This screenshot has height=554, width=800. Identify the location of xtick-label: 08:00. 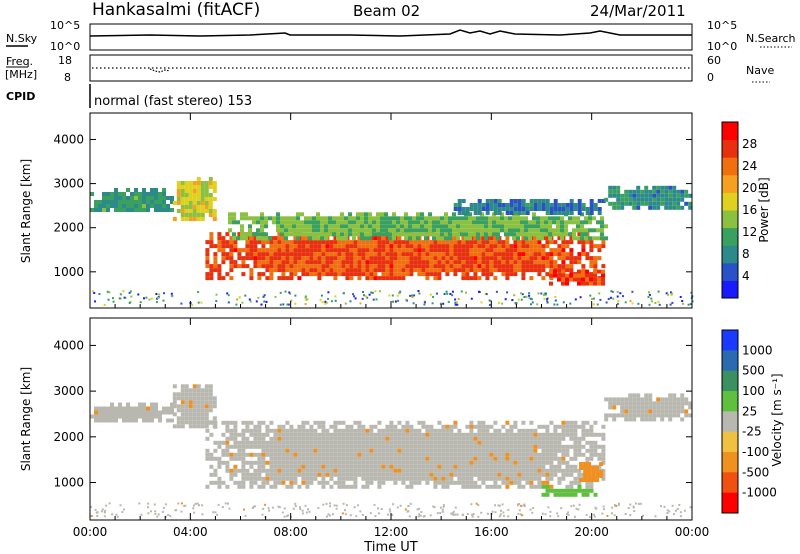
(290, 532).